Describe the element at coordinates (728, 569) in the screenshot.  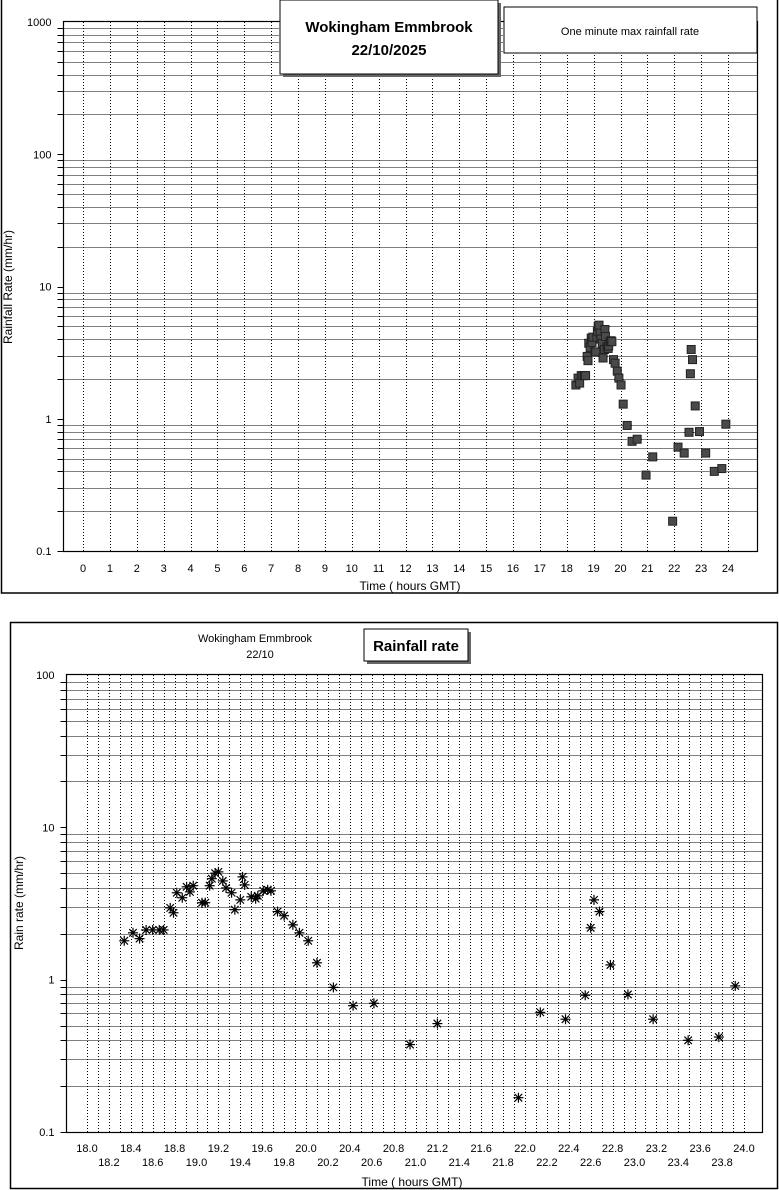
I see `x-tick-label: 24` at that location.